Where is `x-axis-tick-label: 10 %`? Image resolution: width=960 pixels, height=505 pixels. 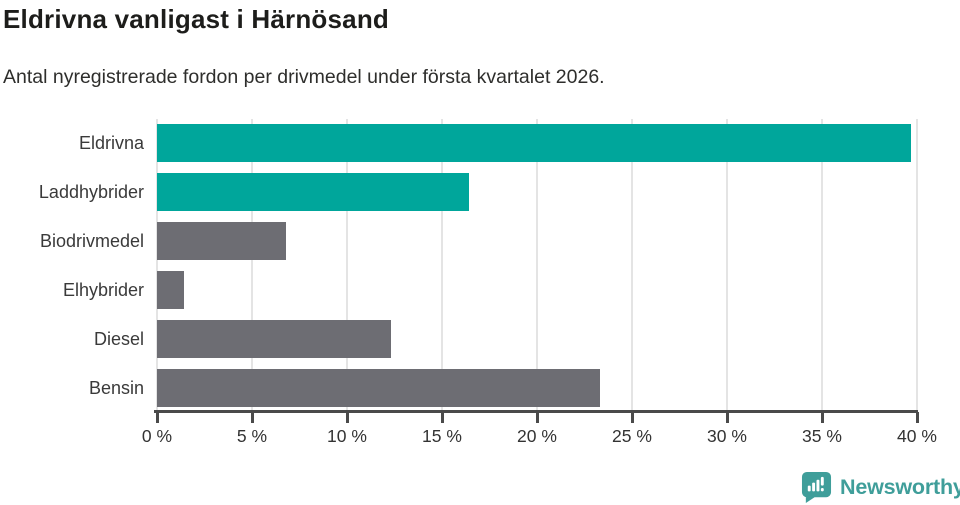 x-axis-tick-label: 10 % is located at coordinates (347, 436).